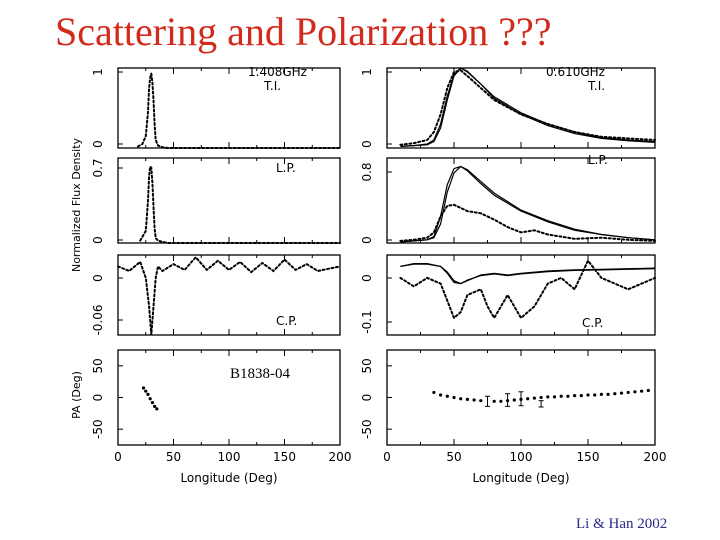  Describe the element at coordinates (367, 171) in the screenshot. I see `y-tick-label: 0.8` at that location.